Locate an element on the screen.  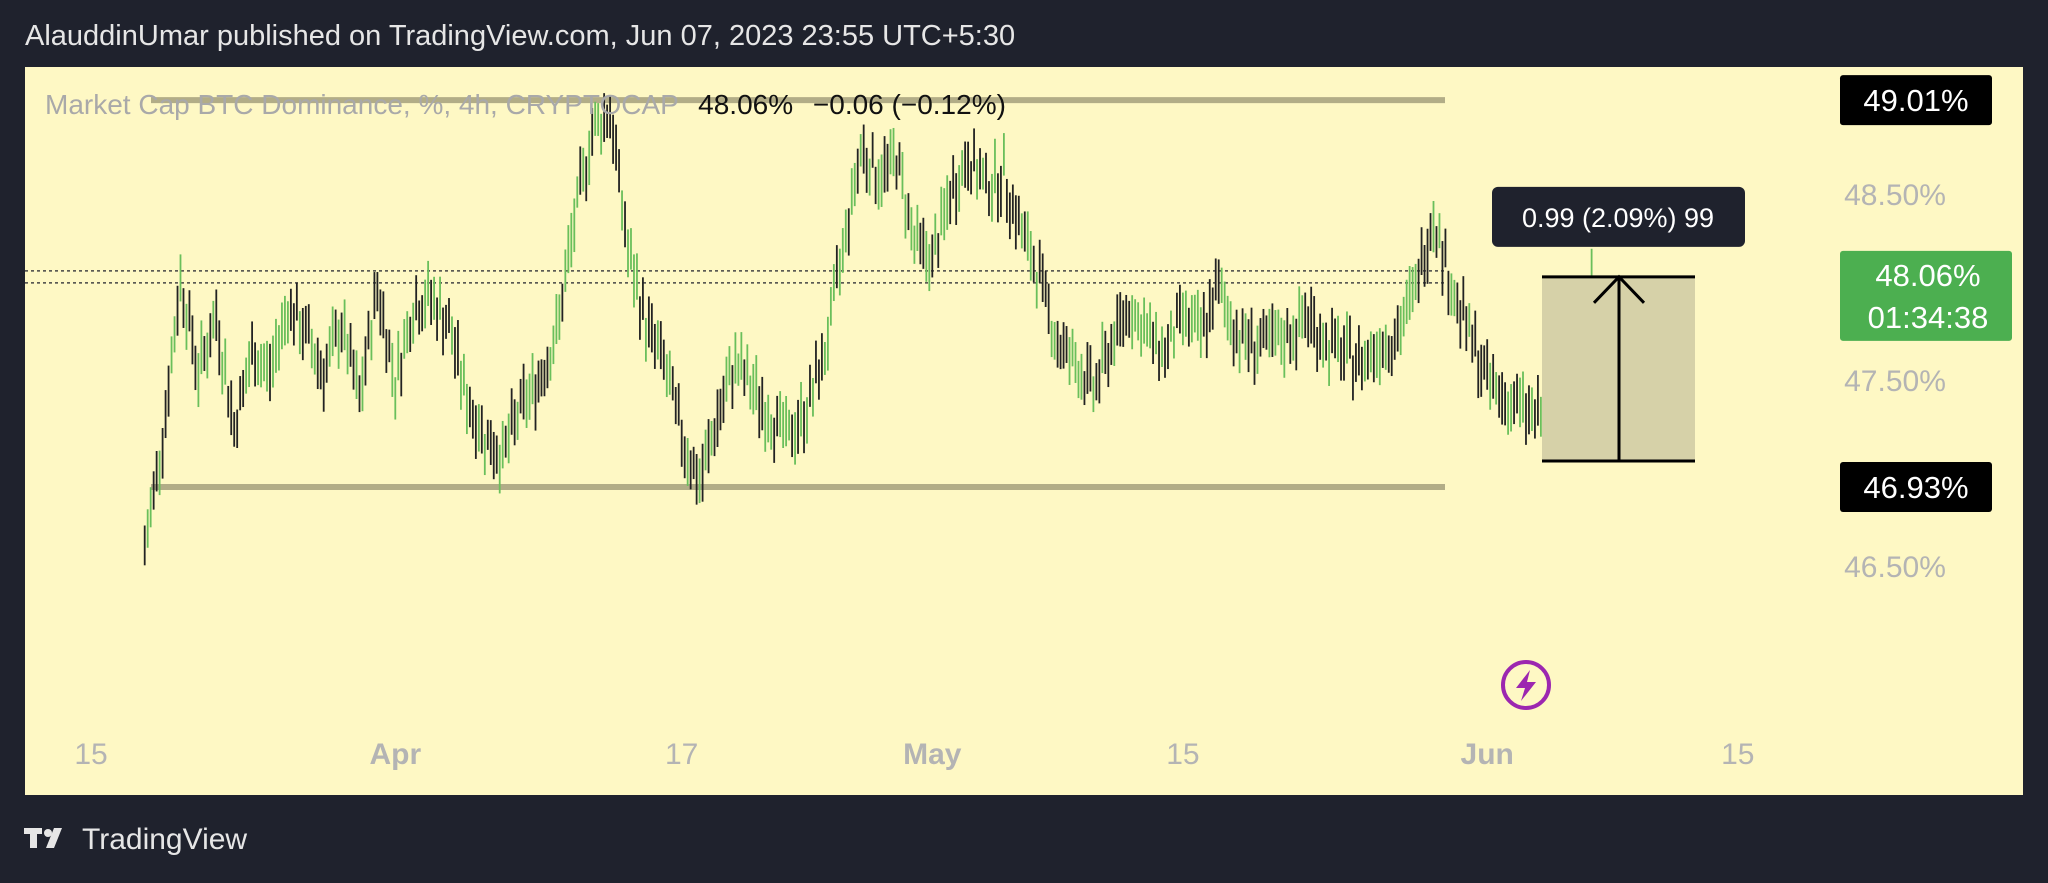
brand-name: TradingView is located at coordinates (165, 839).